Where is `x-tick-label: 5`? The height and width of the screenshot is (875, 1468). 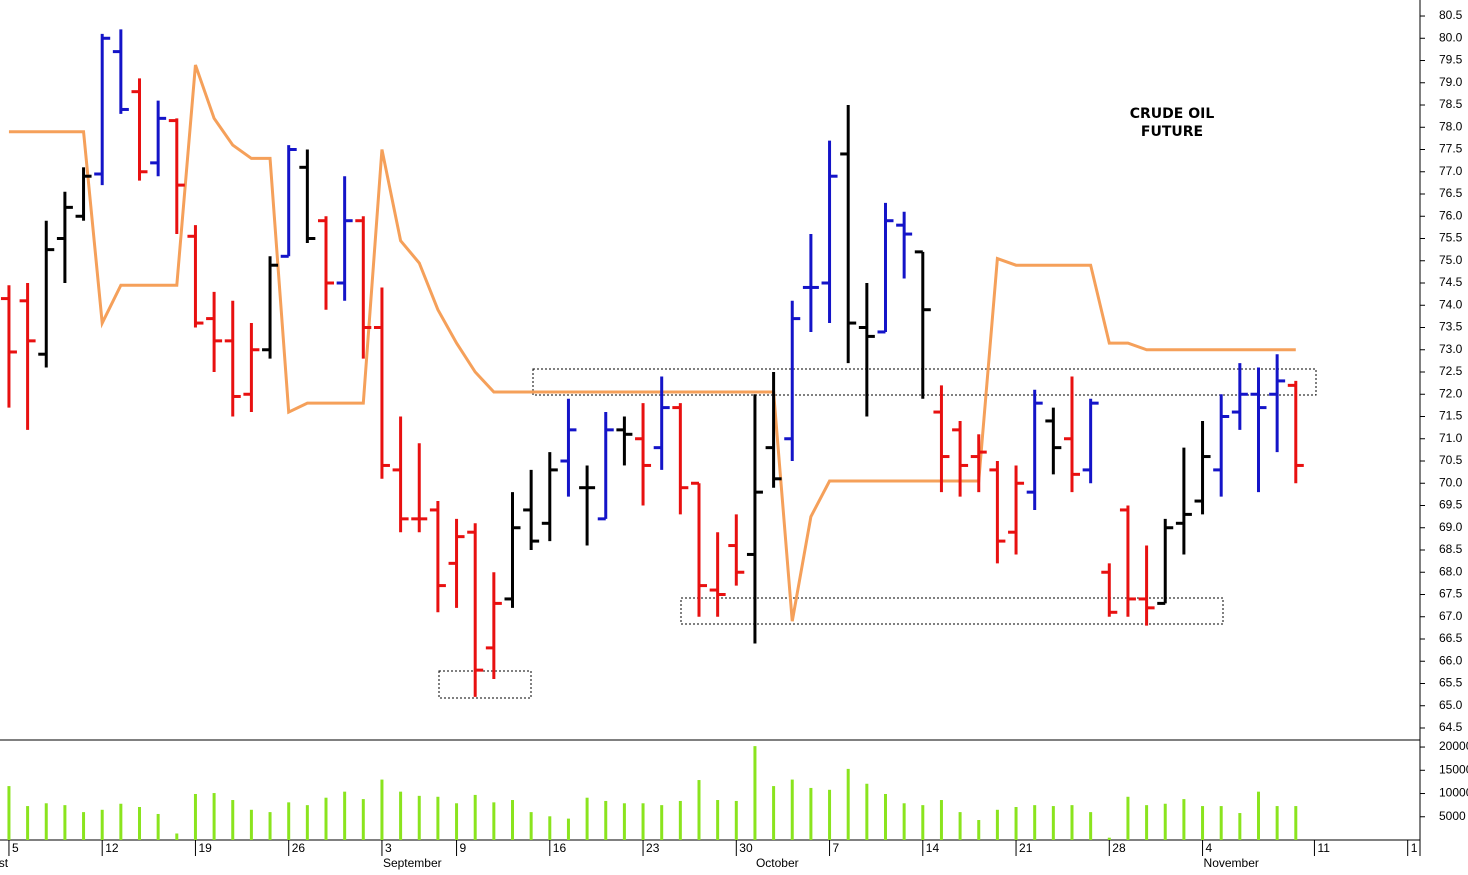
x-tick-label: 5 is located at coordinates (15, 848).